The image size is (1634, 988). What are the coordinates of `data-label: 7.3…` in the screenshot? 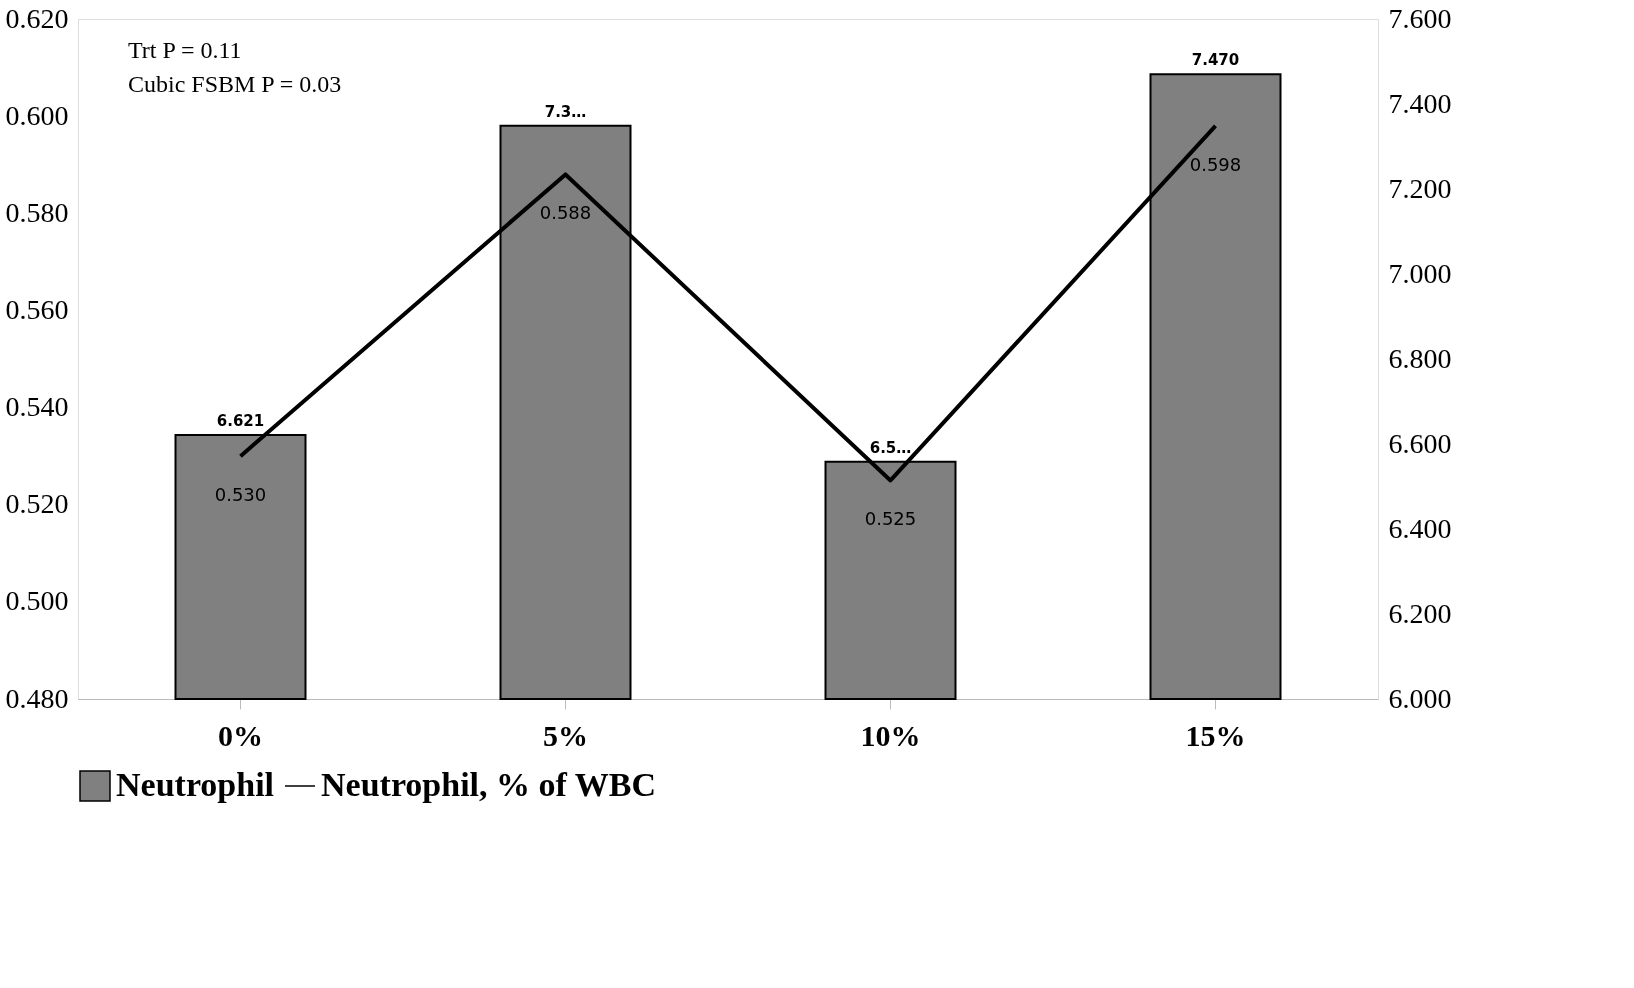 It's located at (565, 111).